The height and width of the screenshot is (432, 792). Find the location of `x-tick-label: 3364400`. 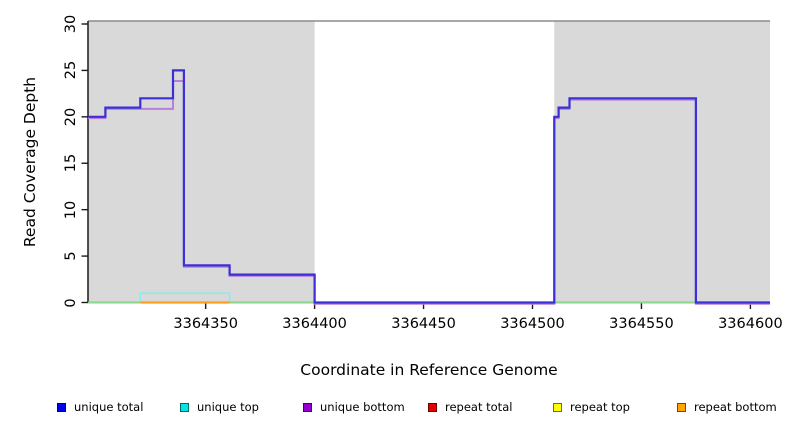

x-tick-label: 3364400 is located at coordinates (314, 324).